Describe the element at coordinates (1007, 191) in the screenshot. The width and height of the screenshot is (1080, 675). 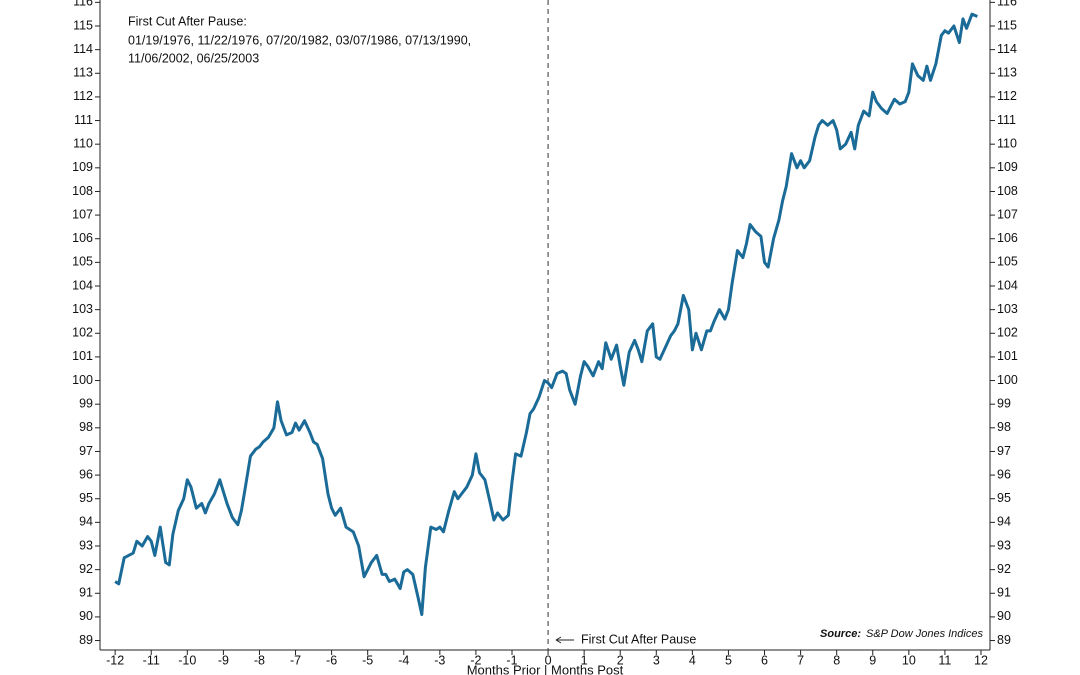
I see `y2-tick-label: 108` at that location.